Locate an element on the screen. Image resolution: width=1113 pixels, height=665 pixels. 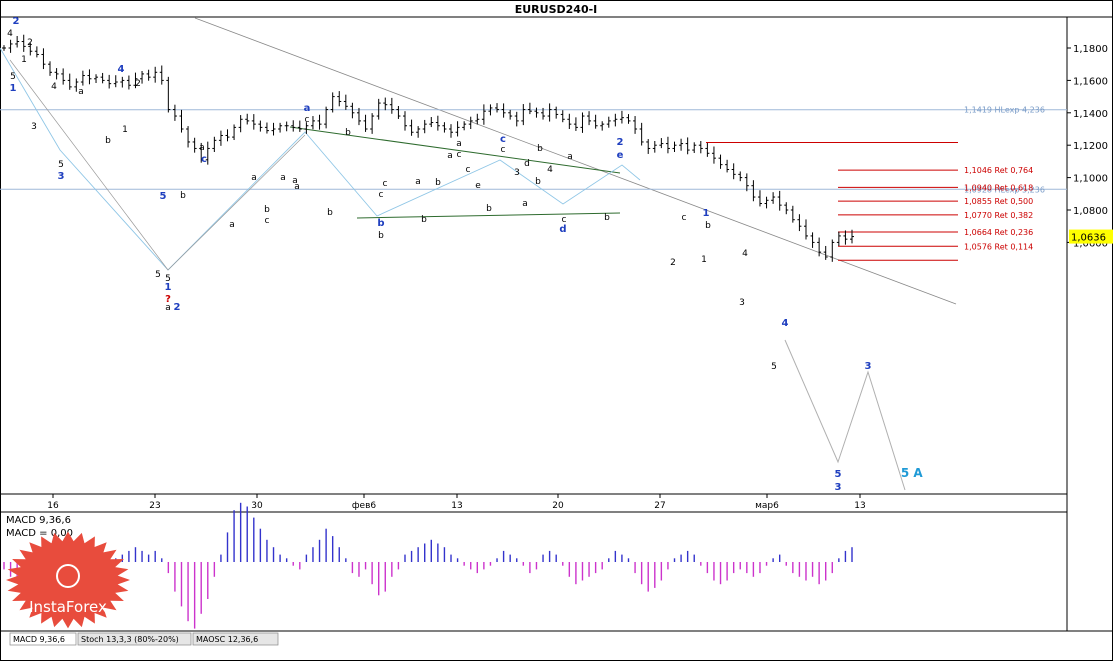
wave-label: ? is located at coordinates (168, 299).